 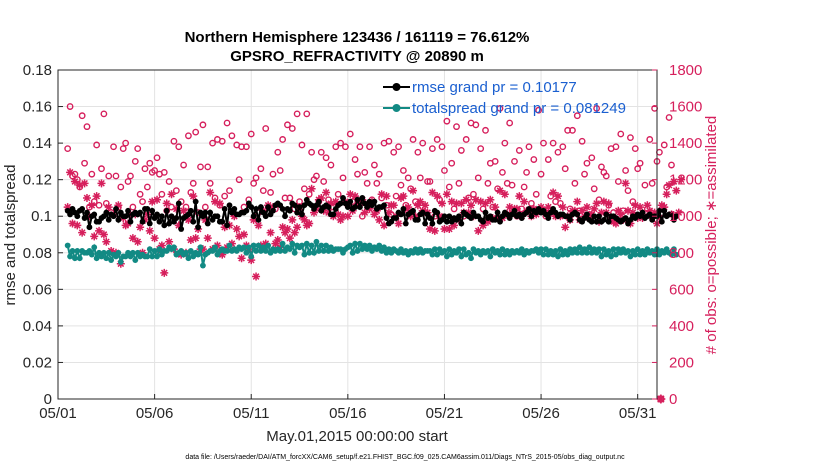 I want to click on y-tick-label-right: 1000, so click(x=685, y=216).